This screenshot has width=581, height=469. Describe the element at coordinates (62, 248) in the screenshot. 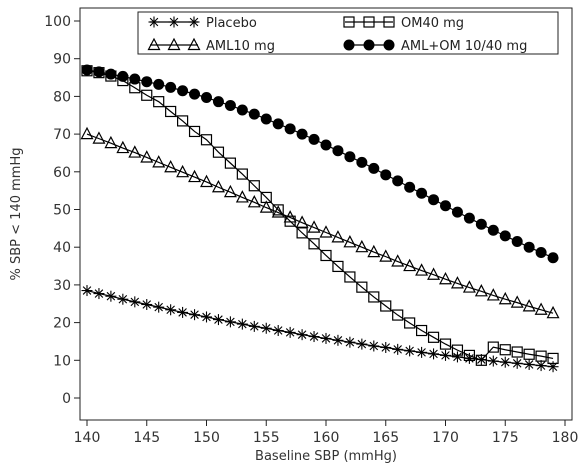

I see `y-tick-label: 40` at that location.